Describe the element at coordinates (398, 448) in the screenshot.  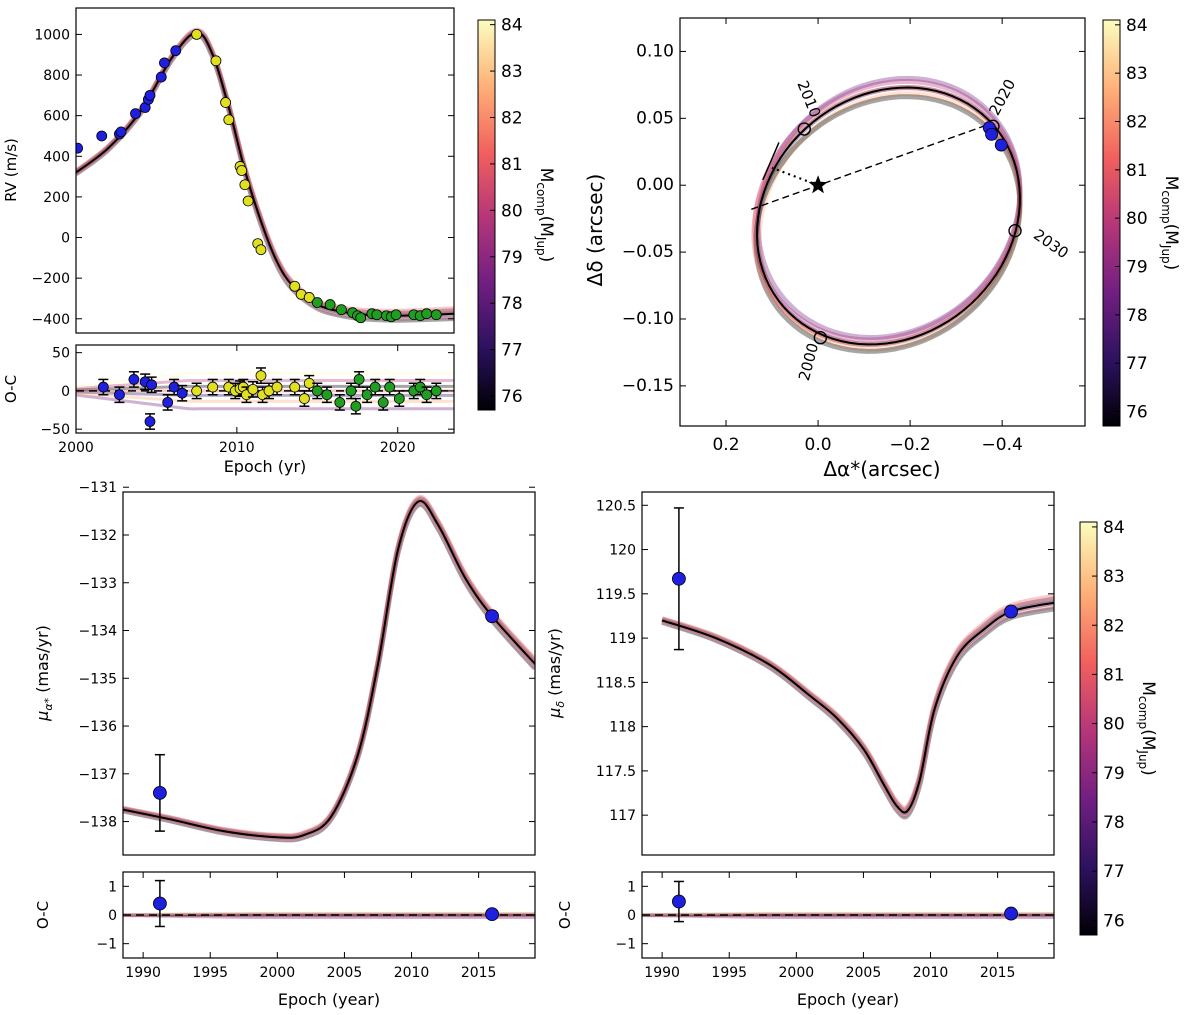
I see `xtick-label: 2020` at that location.